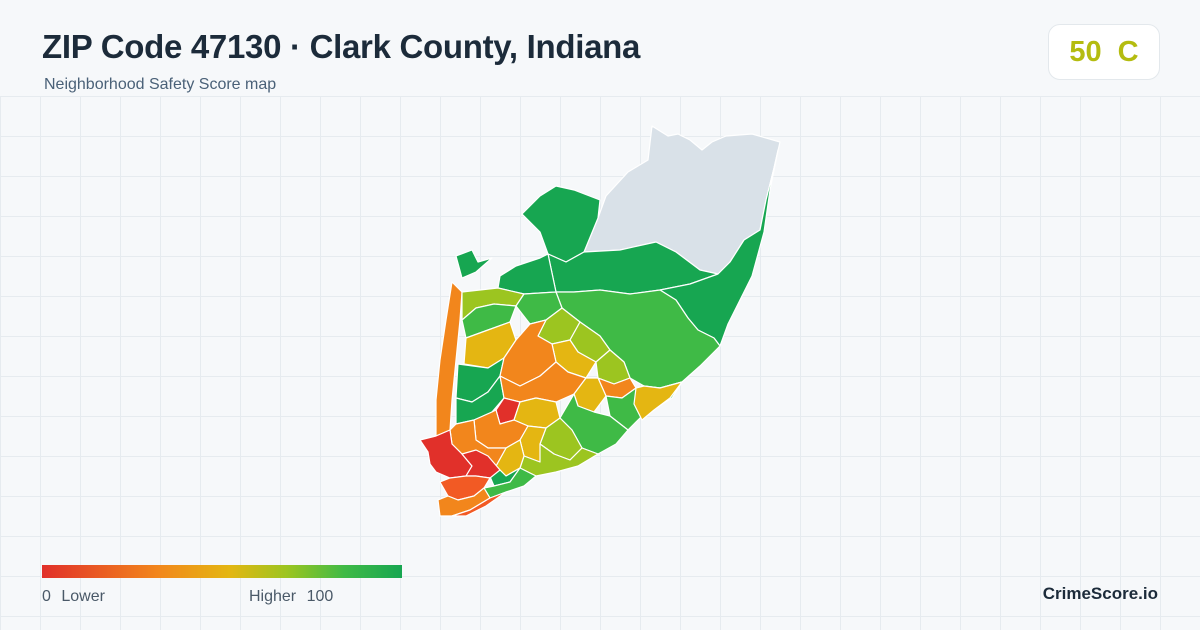 The width and height of the screenshot is (1200, 630). What do you see at coordinates (222, 571) in the screenshot?
I see `legend-color-scale` at bounding box center [222, 571].